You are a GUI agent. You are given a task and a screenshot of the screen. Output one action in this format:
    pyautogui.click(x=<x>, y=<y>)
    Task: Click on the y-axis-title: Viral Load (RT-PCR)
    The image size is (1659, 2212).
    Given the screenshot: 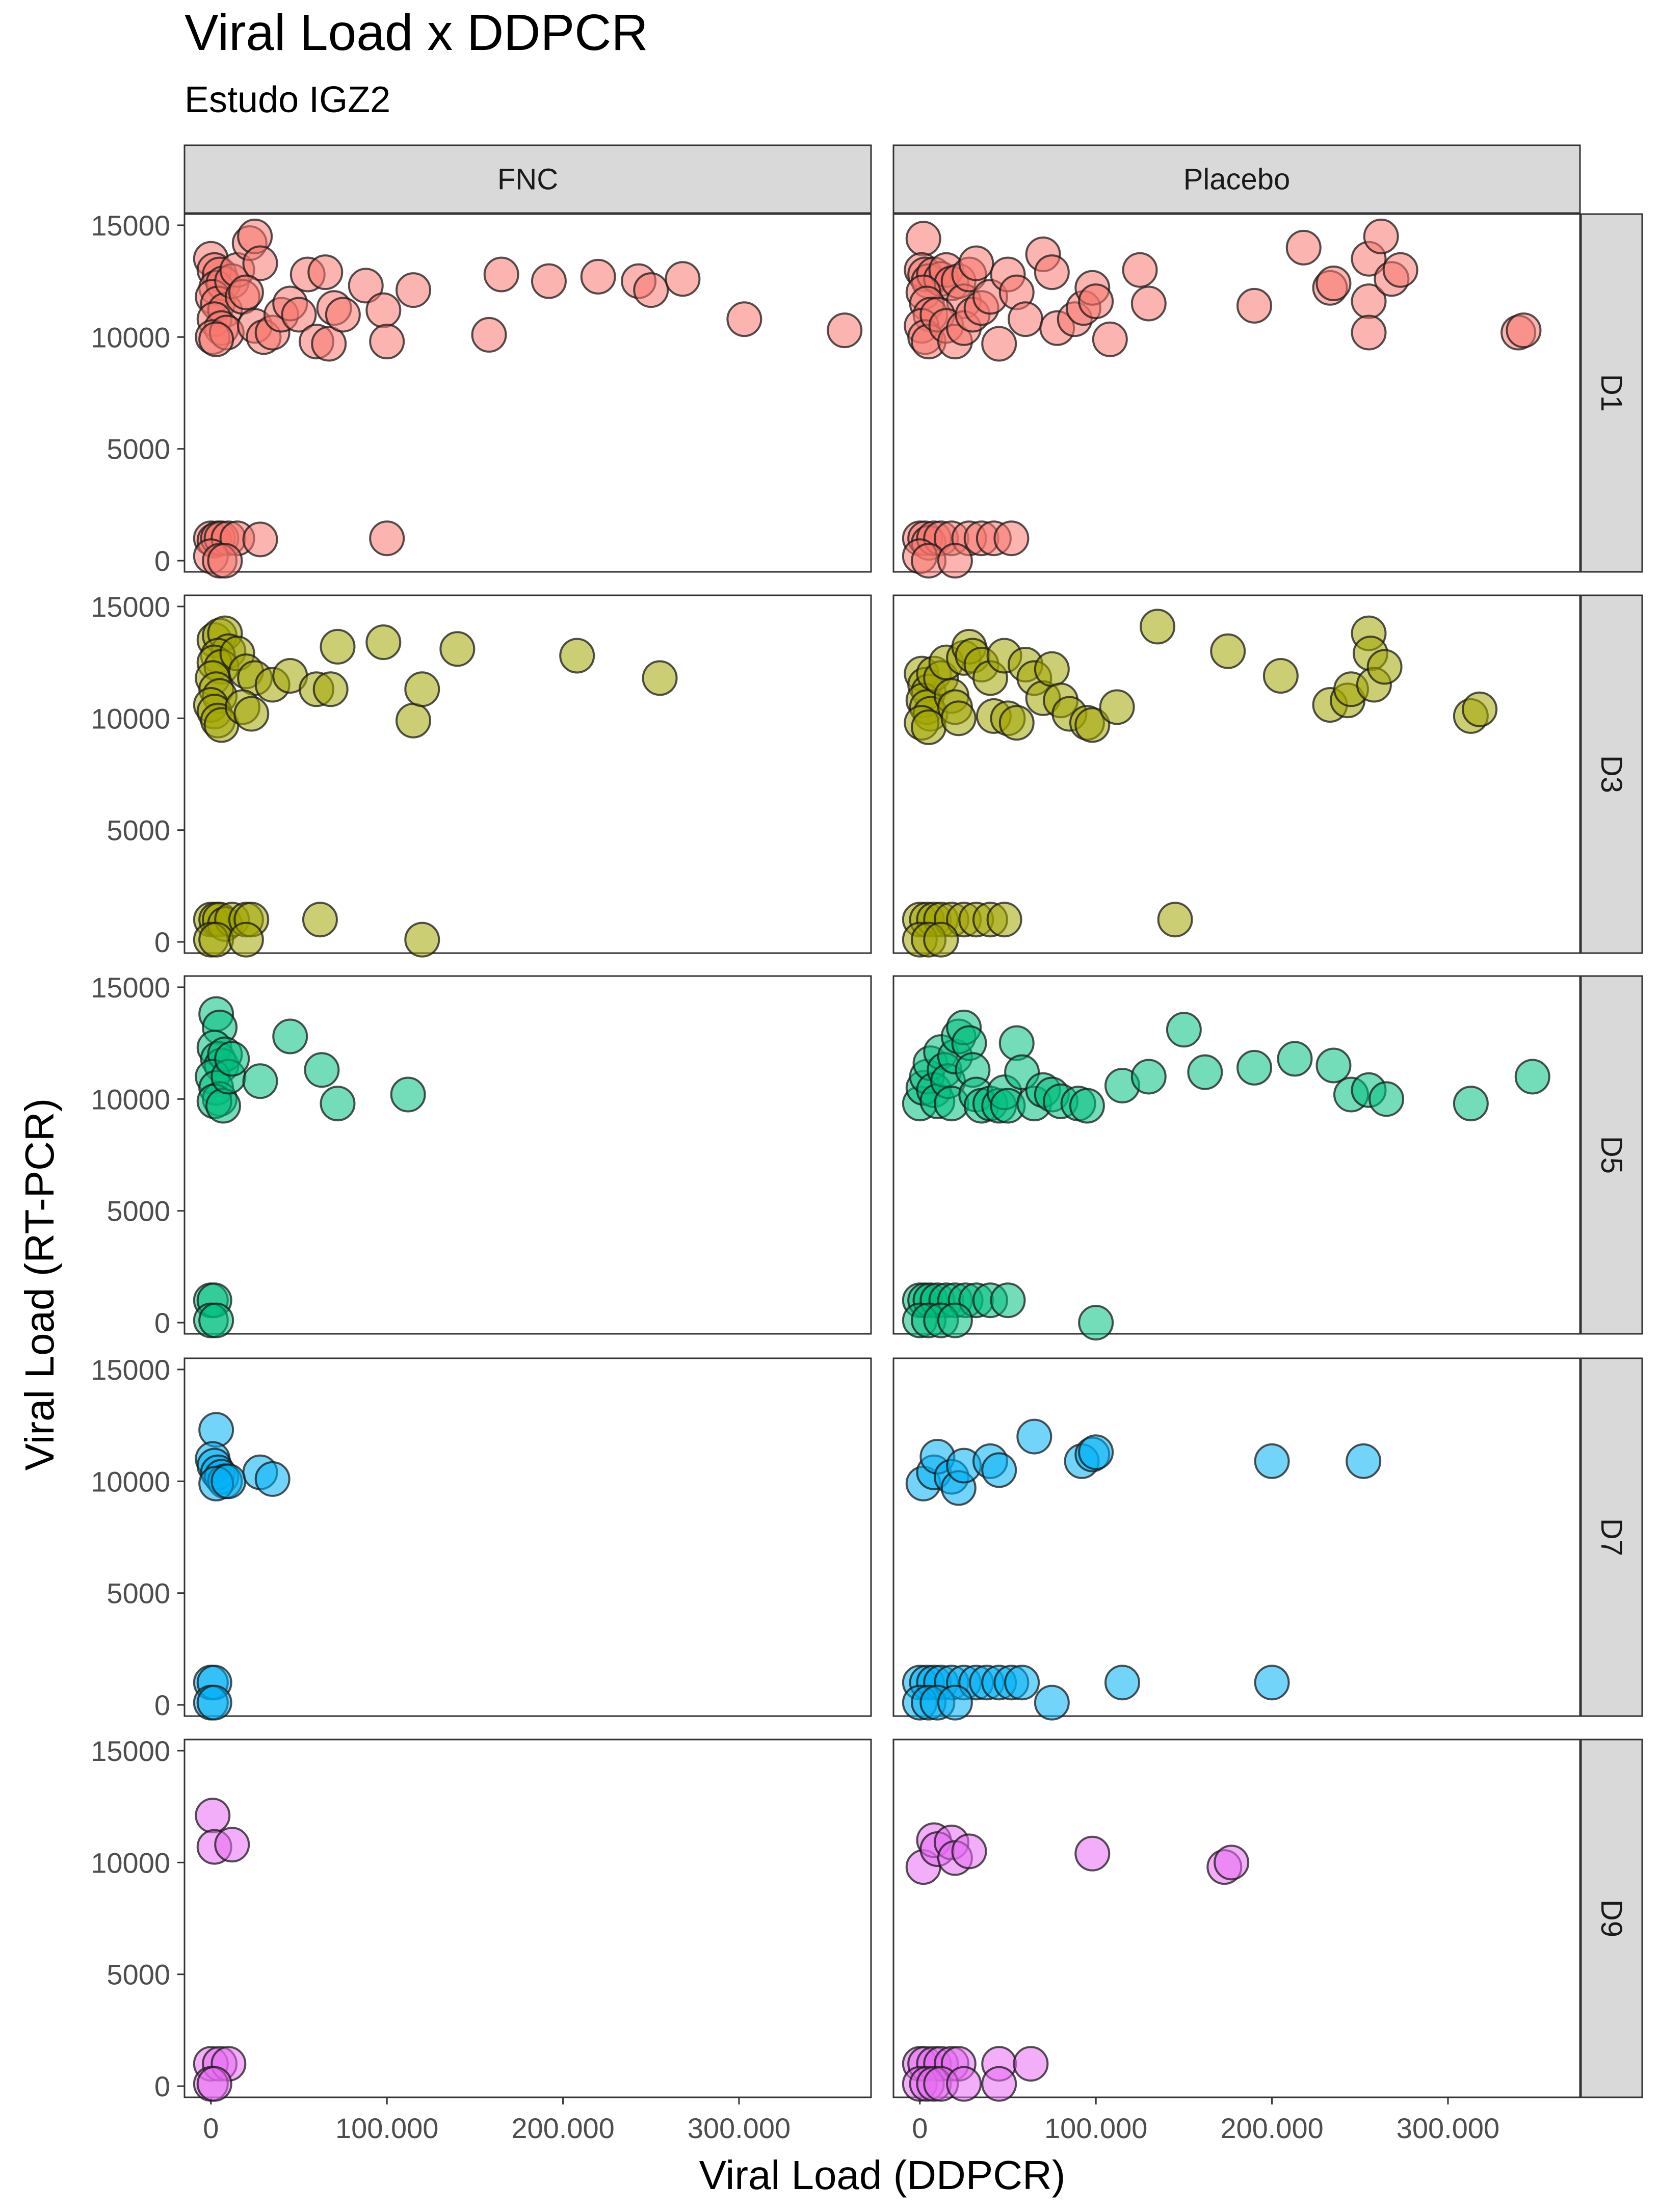 What is the action you would take?
    pyautogui.click(x=39, y=1284)
    